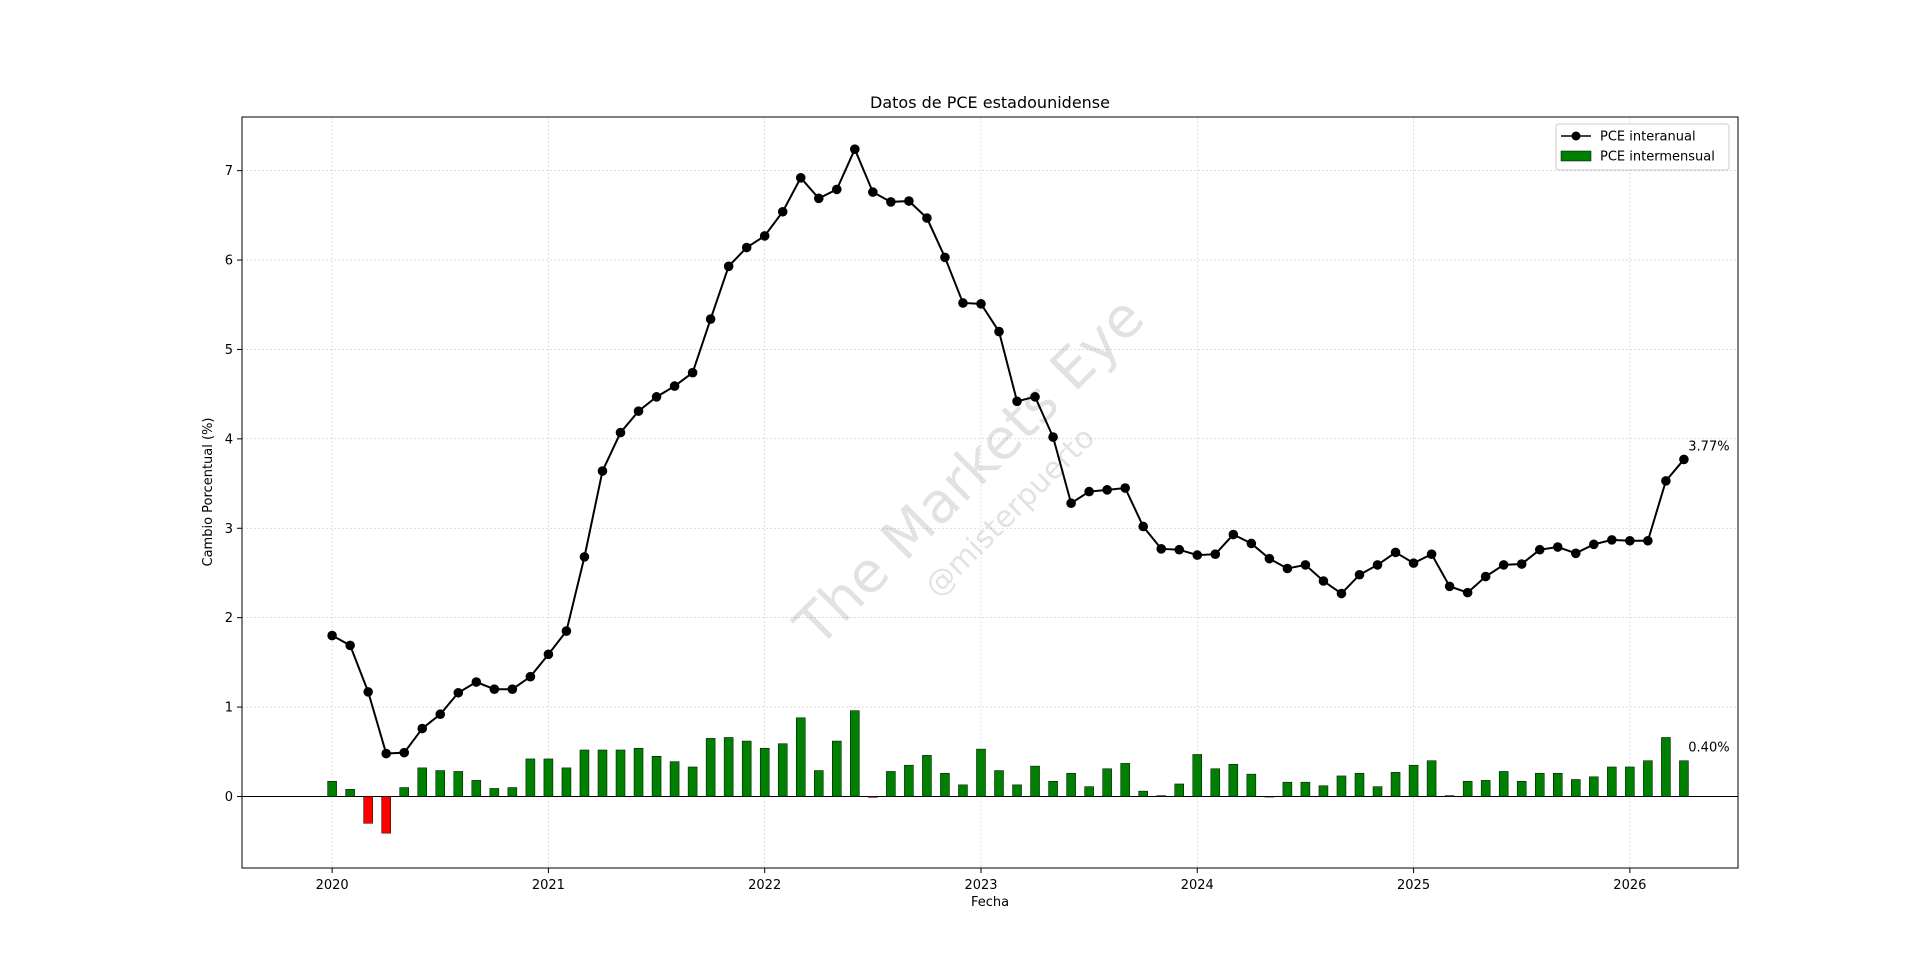 The height and width of the screenshot is (967, 1920). Describe the element at coordinates (969, 472) in the screenshot. I see `watermark-main-text: The Markets Eye` at that location.